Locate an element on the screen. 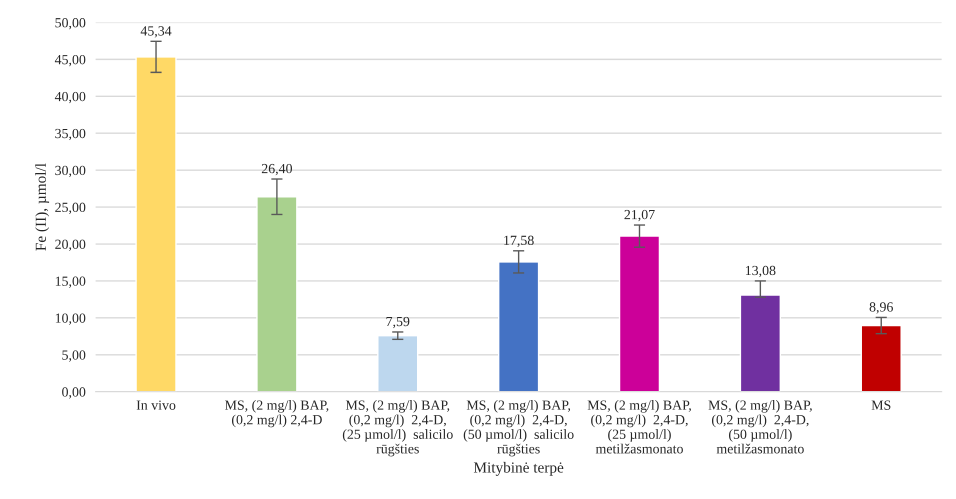 The height and width of the screenshot is (499, 956). data-label: 8,96 is located at coordinates (881, 308).